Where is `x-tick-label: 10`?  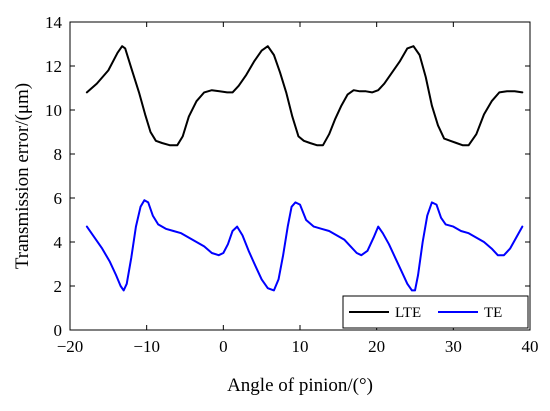 x-tick-label: 10 is located at coordinates (300, 346).